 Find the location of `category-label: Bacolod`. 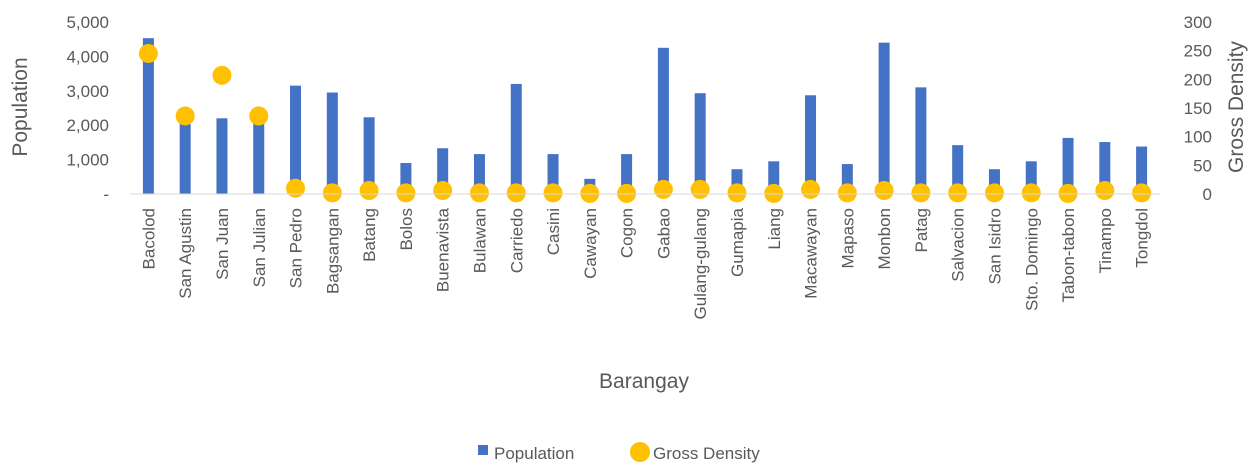

category-label: Bacolod is located at coordinates (148, 238).